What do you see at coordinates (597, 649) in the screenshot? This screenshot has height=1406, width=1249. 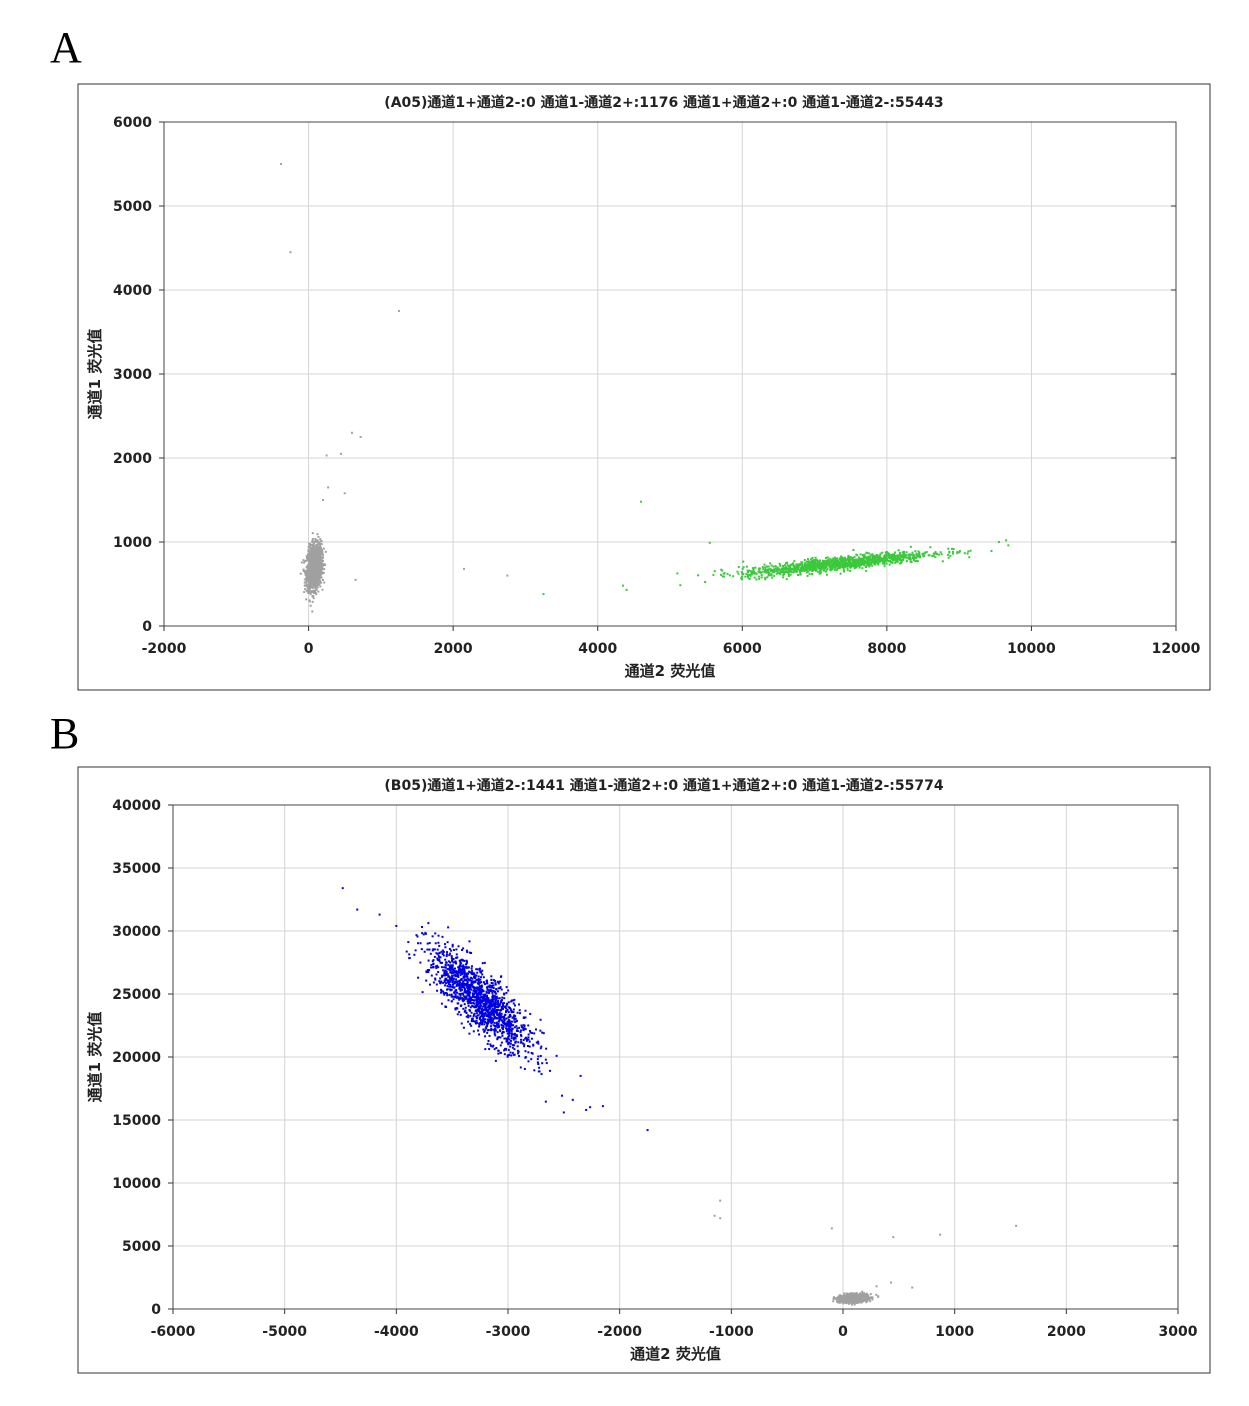 I see `x-tick-label: 4000` at bounding box center [597, 649].